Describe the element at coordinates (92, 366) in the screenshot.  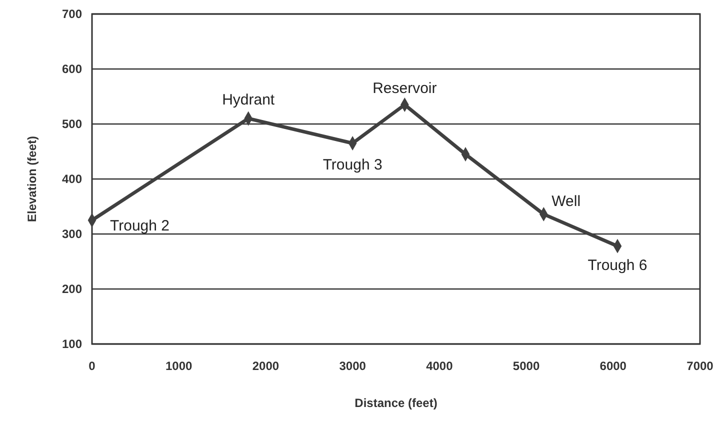
I see `x-tick-label: 0` at that location.